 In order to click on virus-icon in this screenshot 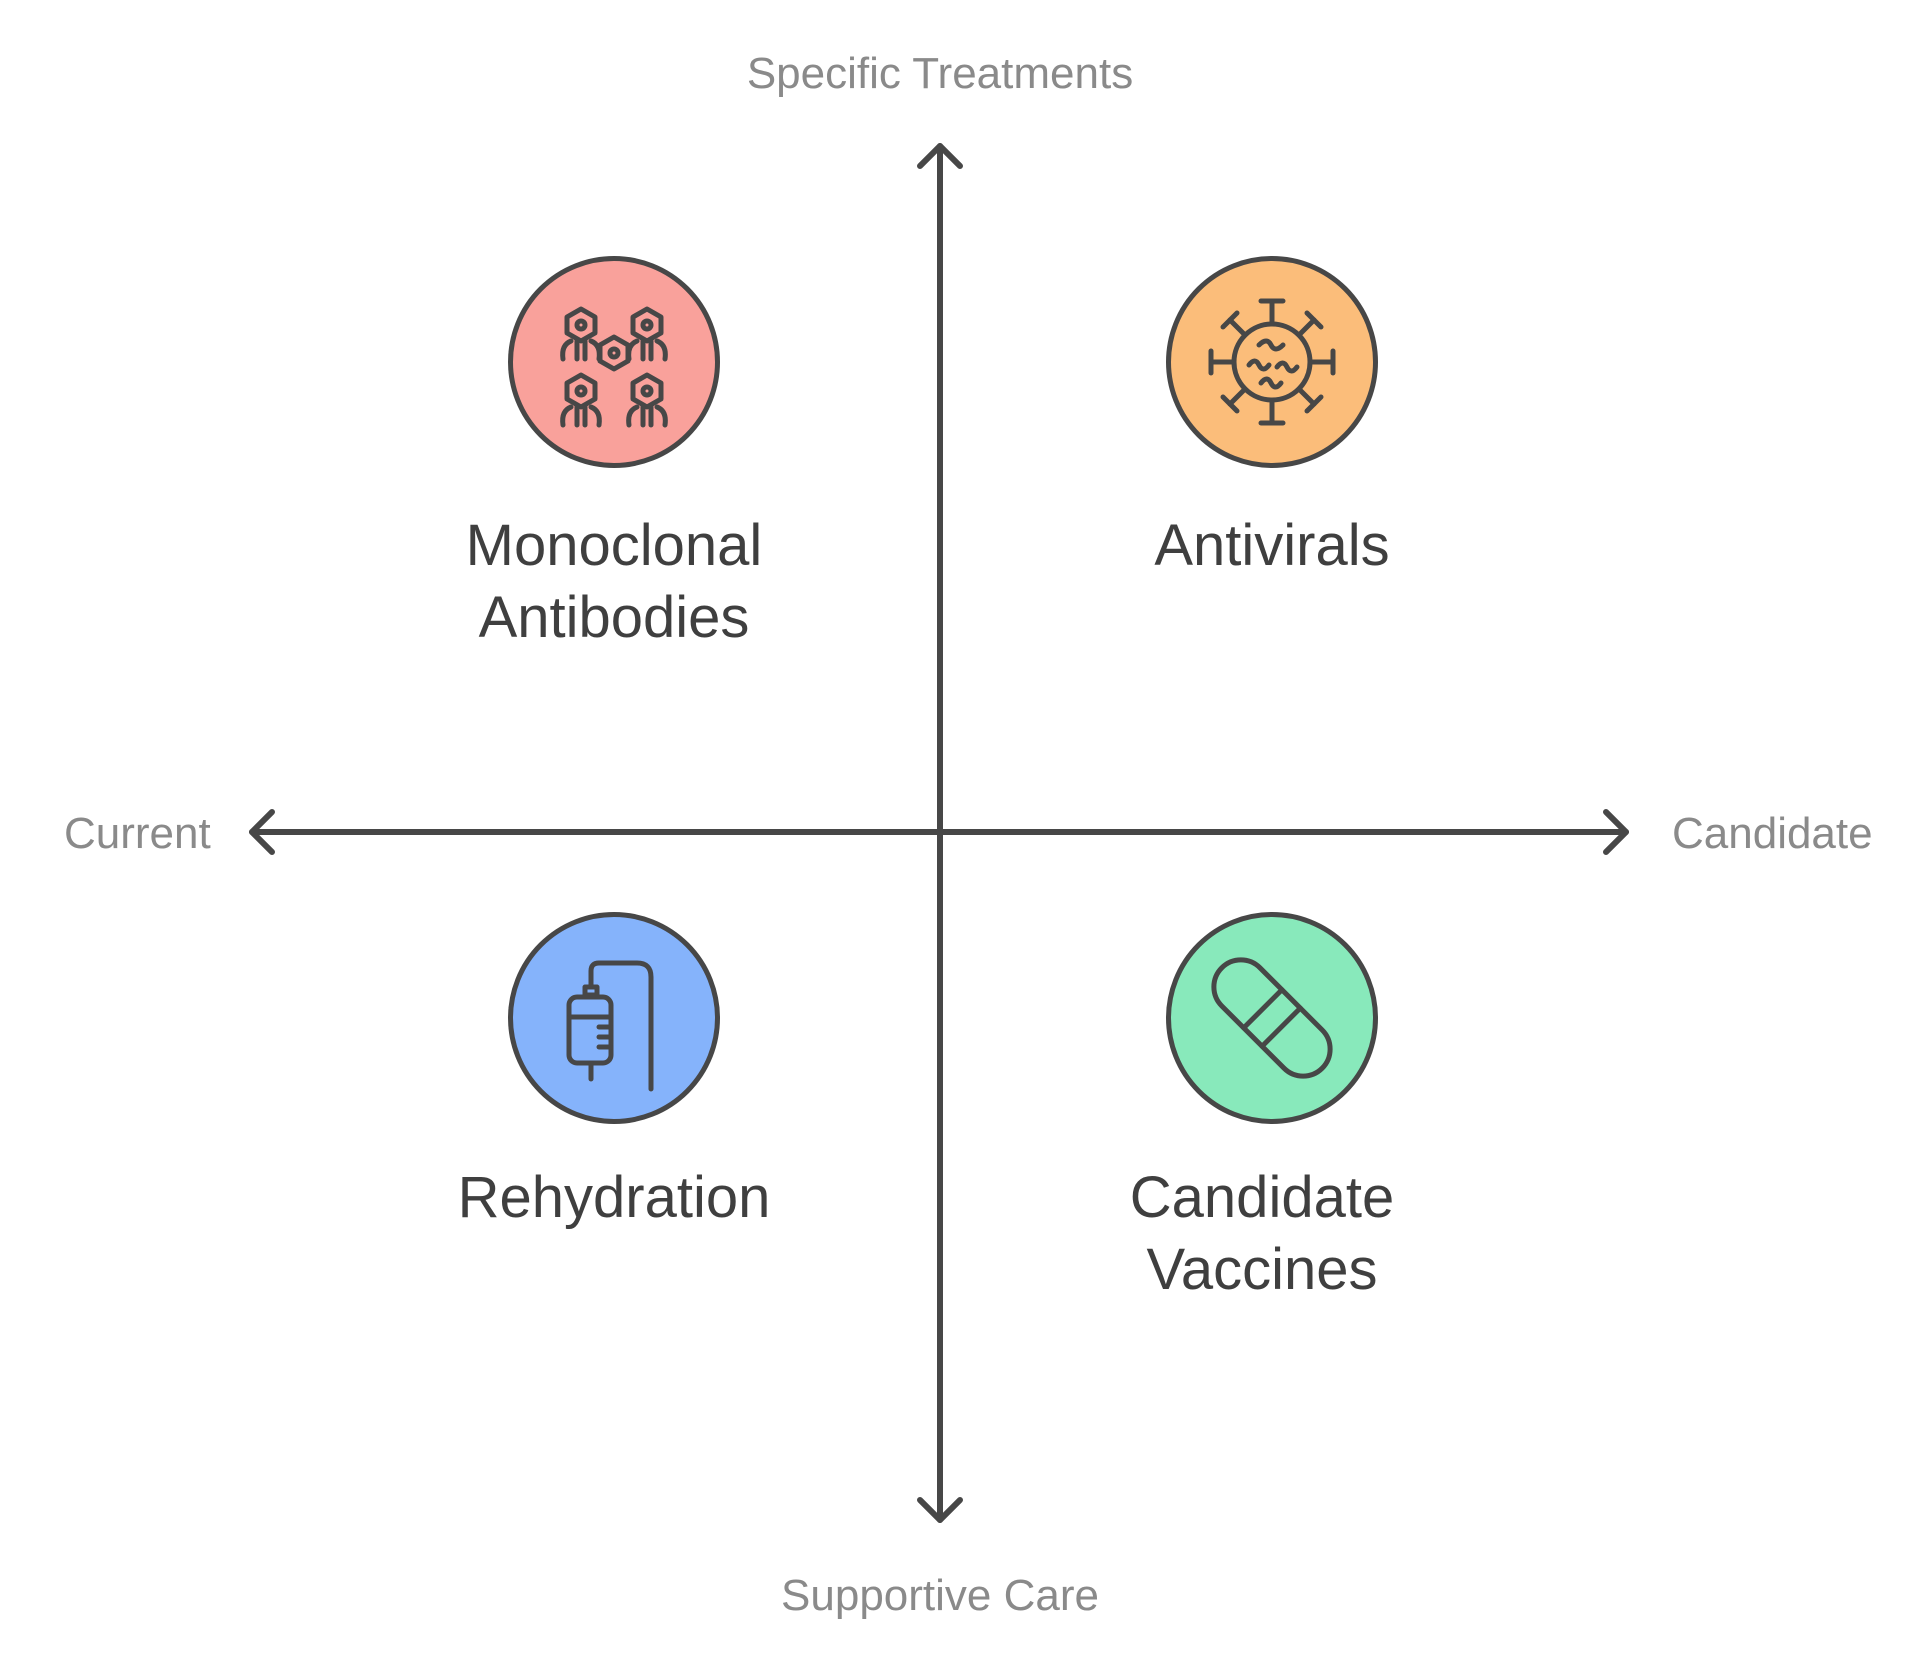, I will do `click(1272, 362)`.